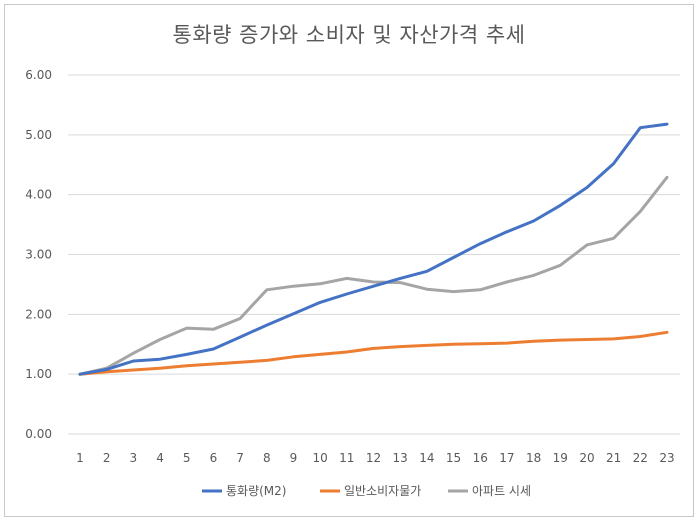  What do you see at coordinates (613, 458) in the screenshot?
I see `x-tick-label: 21` at bounding box center [613, 458].